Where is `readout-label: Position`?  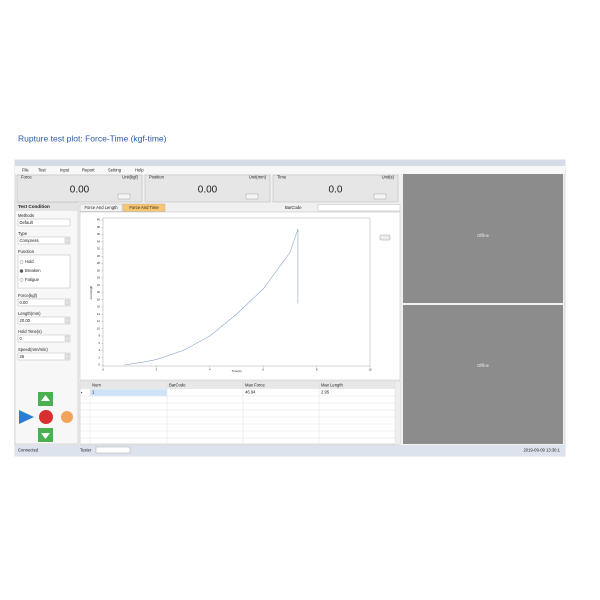 readout-label: Position is located at coordinates (157, 177).